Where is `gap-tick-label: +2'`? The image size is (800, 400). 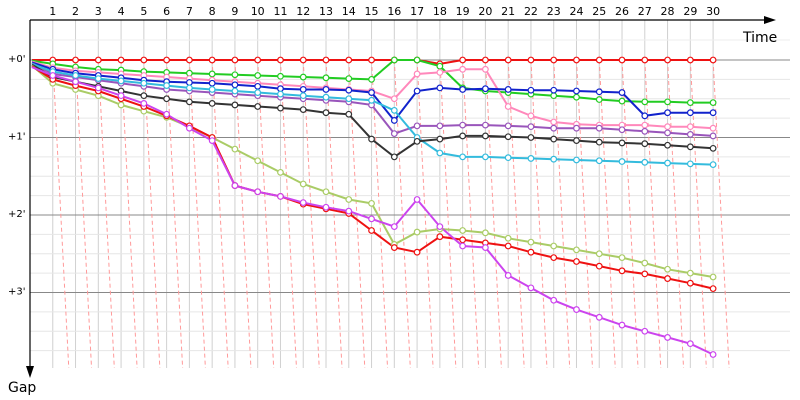 gap-tick-label: +2' is located at coordinates (17, 214).